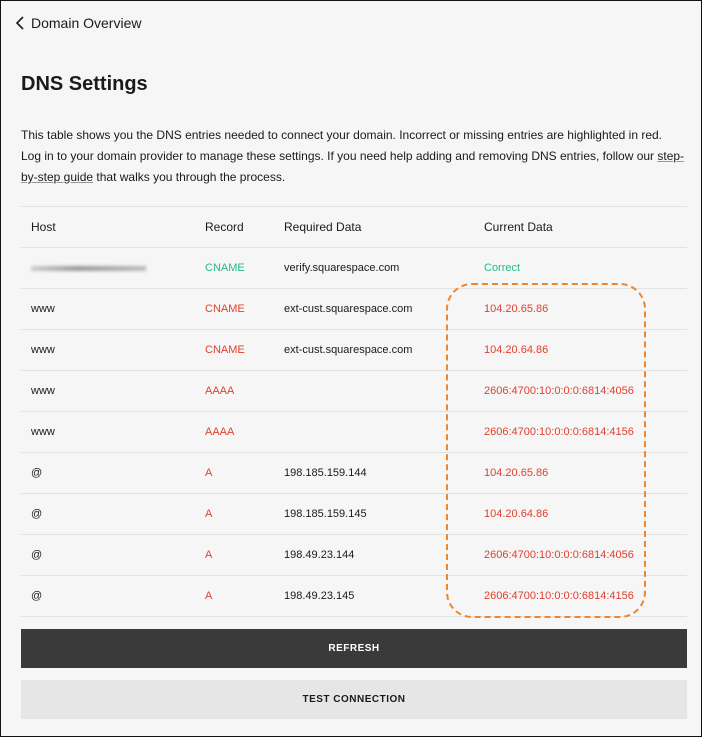 The height and width of the screenshot is (737, 702). I want to click on table-row: www AAAA 2606:4700:10:0:0:0:6814:4056, so click(354, 391).